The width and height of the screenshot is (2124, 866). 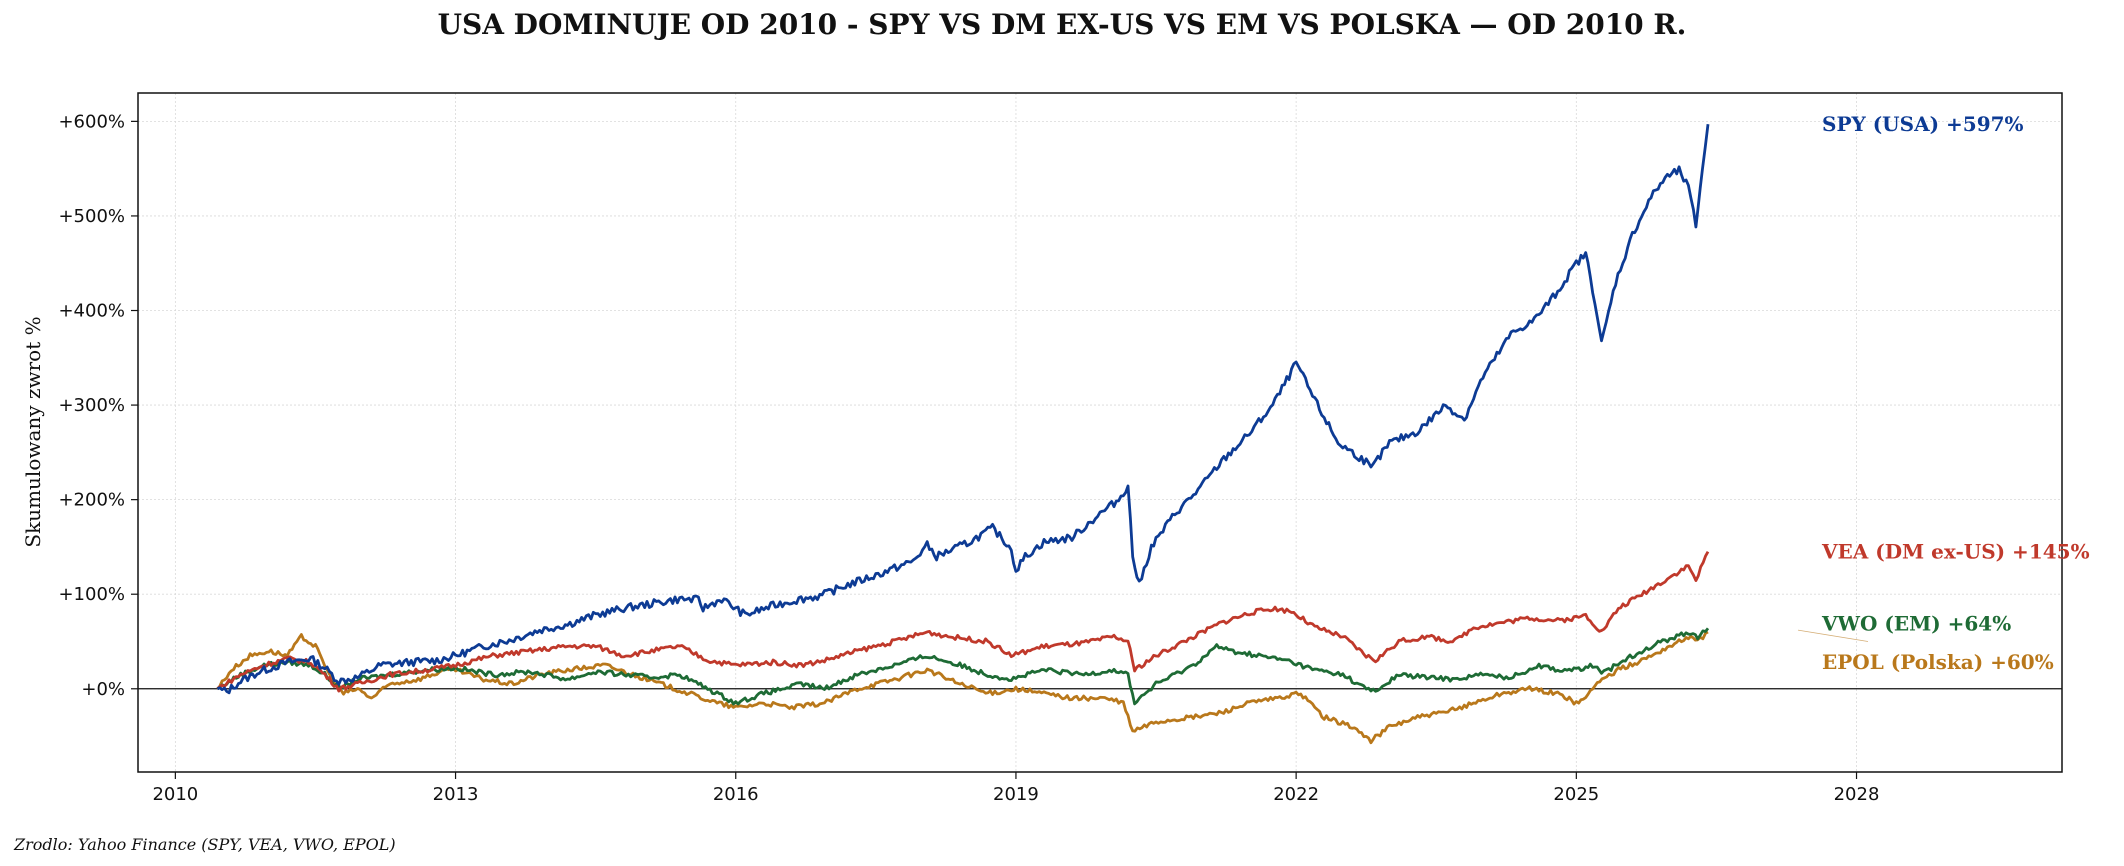 I want to click on y-tick-label: +100%, so click(x=91, y=594).